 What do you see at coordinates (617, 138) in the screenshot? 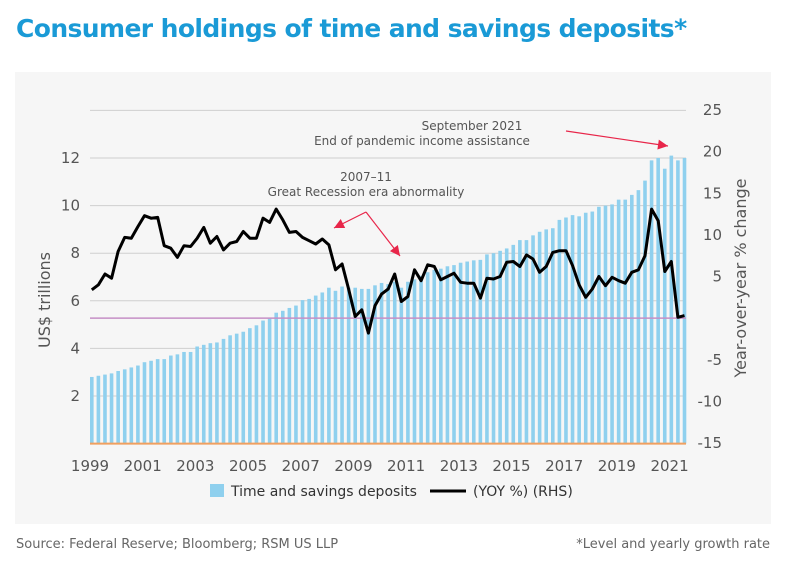
I see `annotation-arrow` at bounding box center [617, 138].